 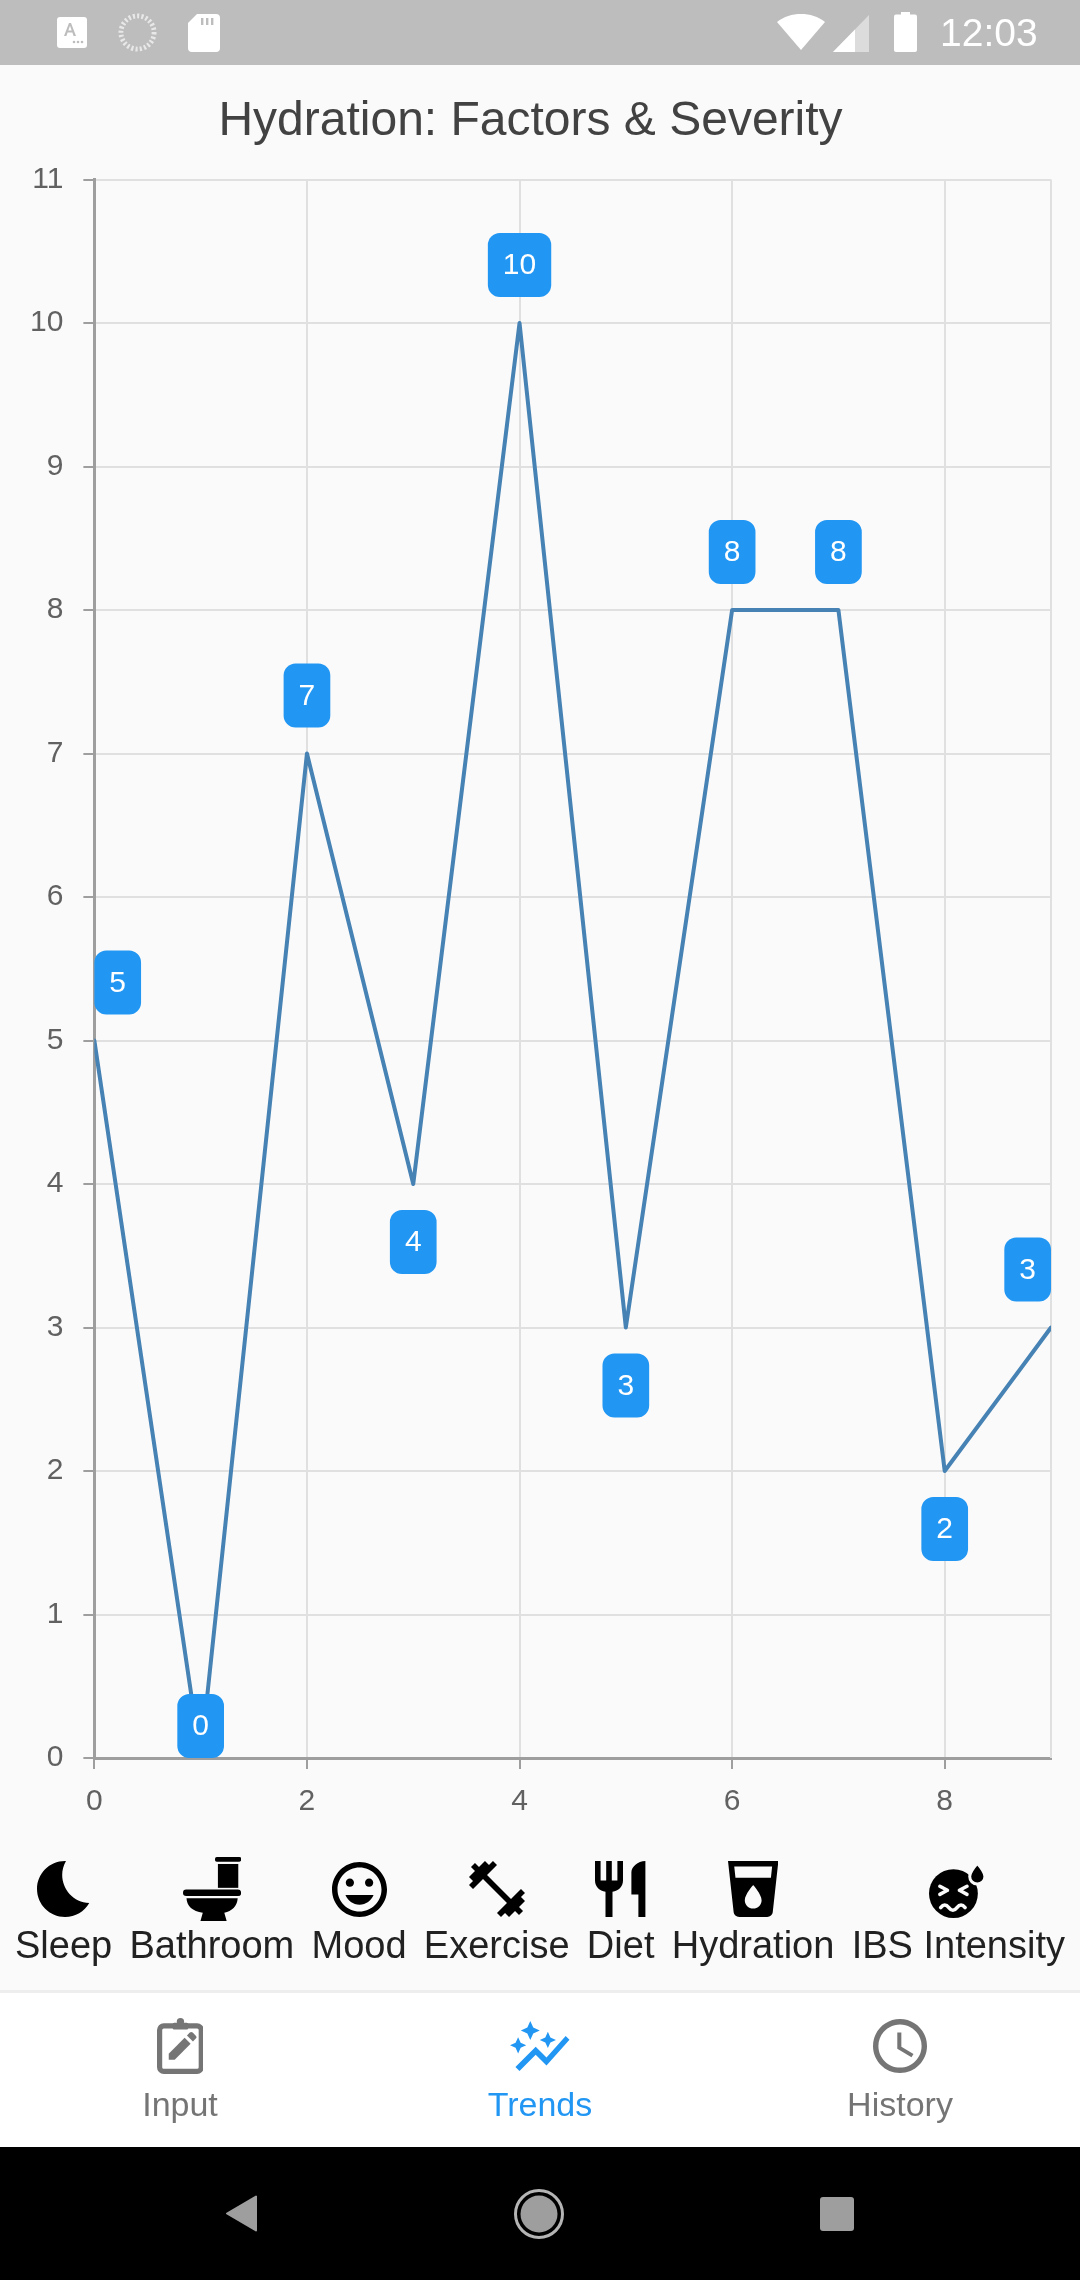 I want to click on y-tick-label: 8, so click(x=55, y=608).